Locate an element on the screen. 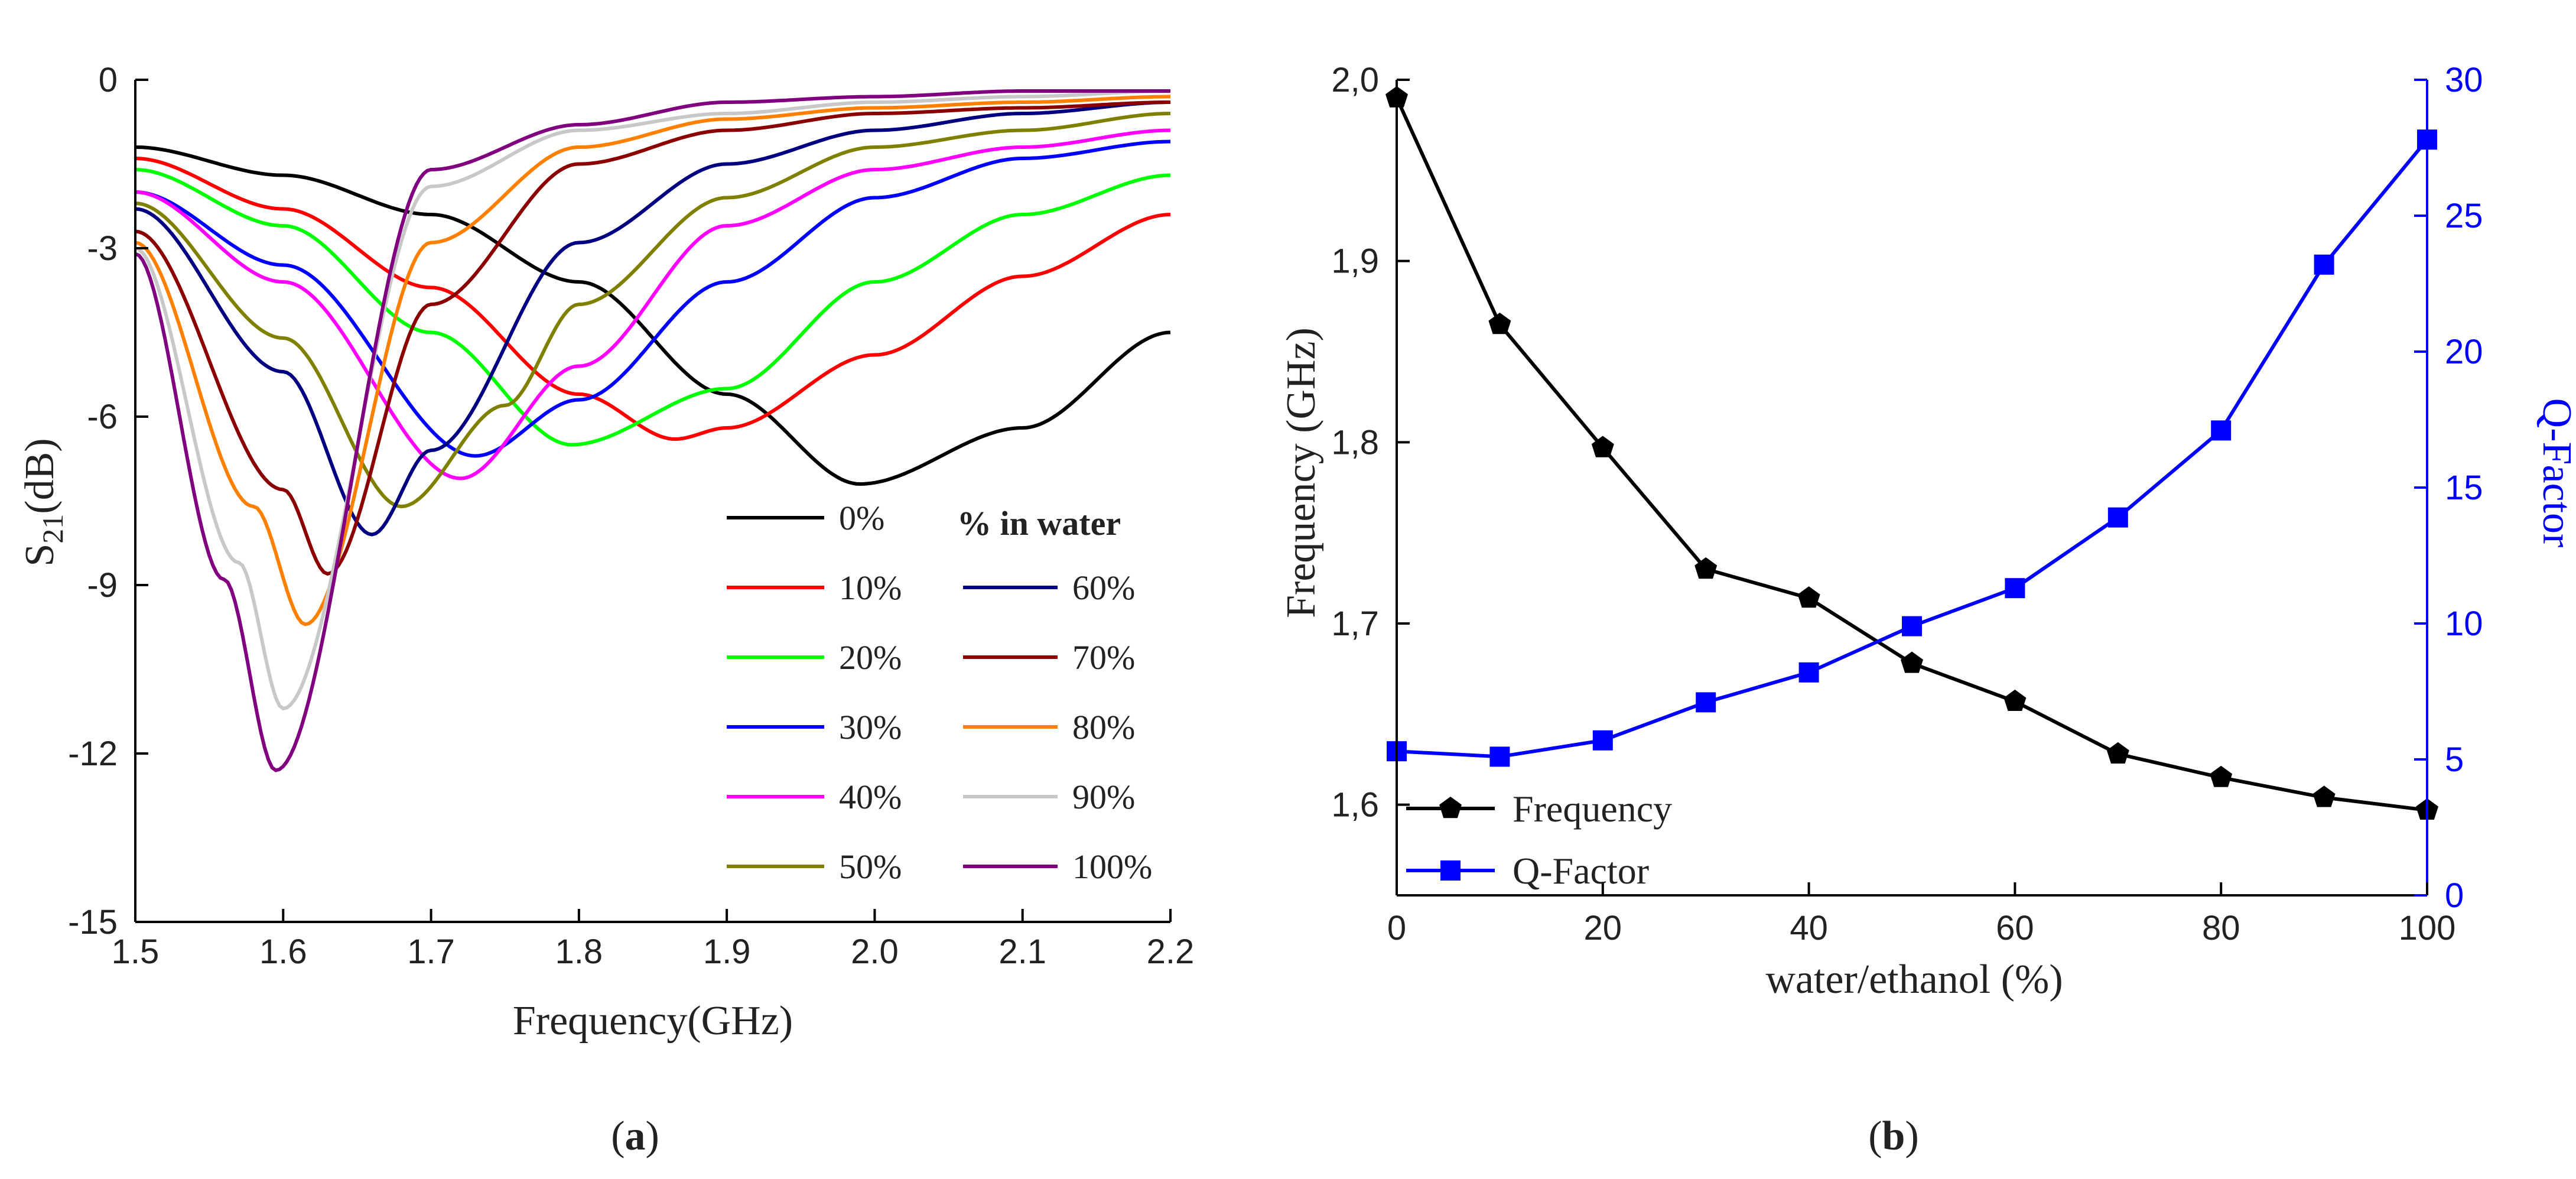 The height and width of the screenshot is (1179, 2576). legend-label-50: 50% is located at coordinates (870, 866).